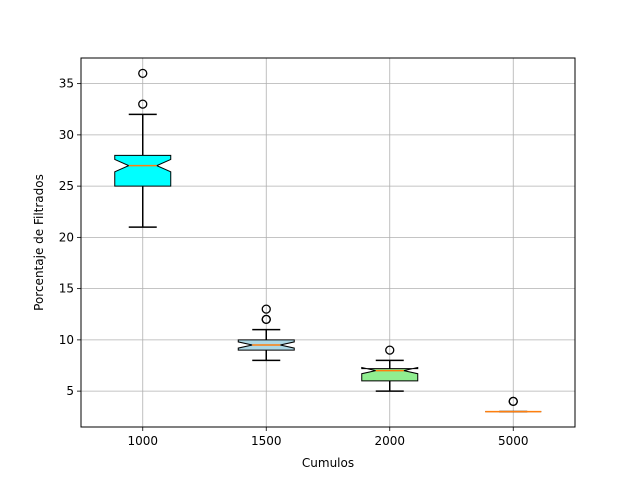  What do you see at coordinates (66, 186) in the screenshot?
I see `y-tick-label: 25` at bounding box center [66, 186].